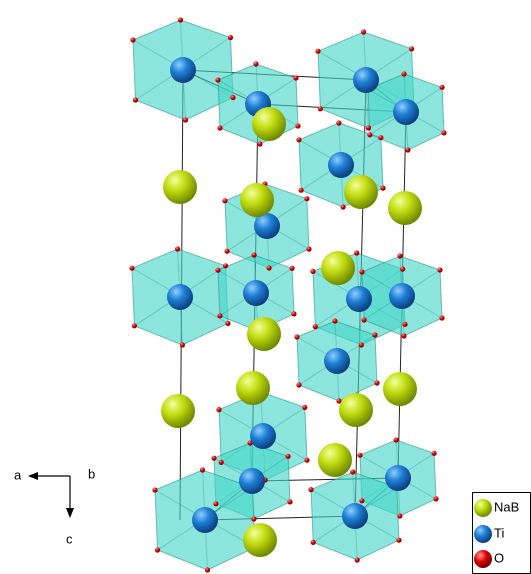  What do you see at coordinates (18, 474) in the screenshot?
I see `axis-a-label: a` at bounding box center [18, 474].